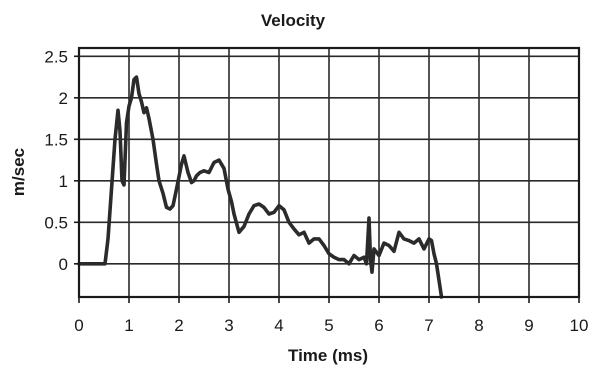  I want to click on x-tick-label: 10, so click(579, 325).